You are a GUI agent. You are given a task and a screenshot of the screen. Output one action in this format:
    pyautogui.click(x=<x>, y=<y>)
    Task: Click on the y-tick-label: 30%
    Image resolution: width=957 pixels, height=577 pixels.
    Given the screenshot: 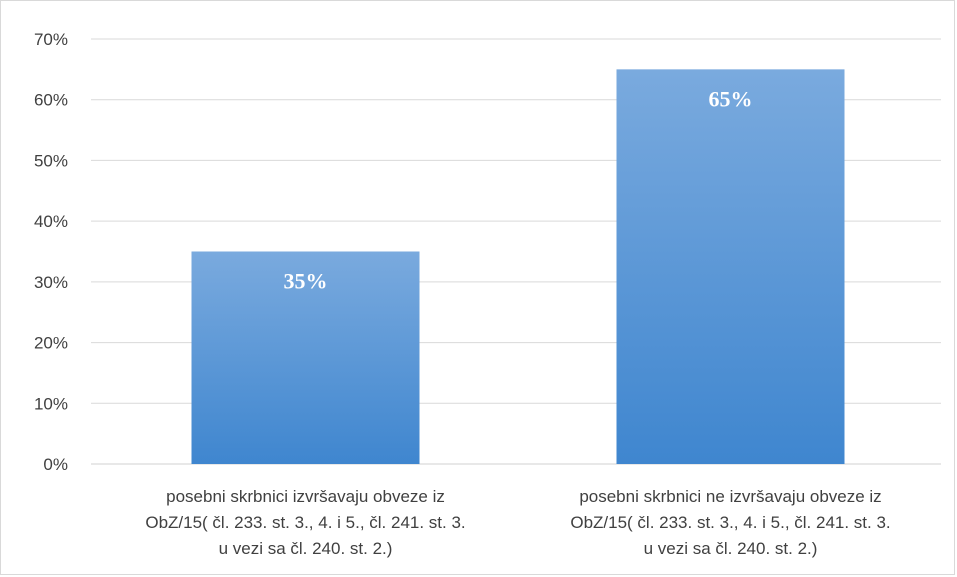 What is the action you would take?
    pyautogui.click(x=51, y=282)
    